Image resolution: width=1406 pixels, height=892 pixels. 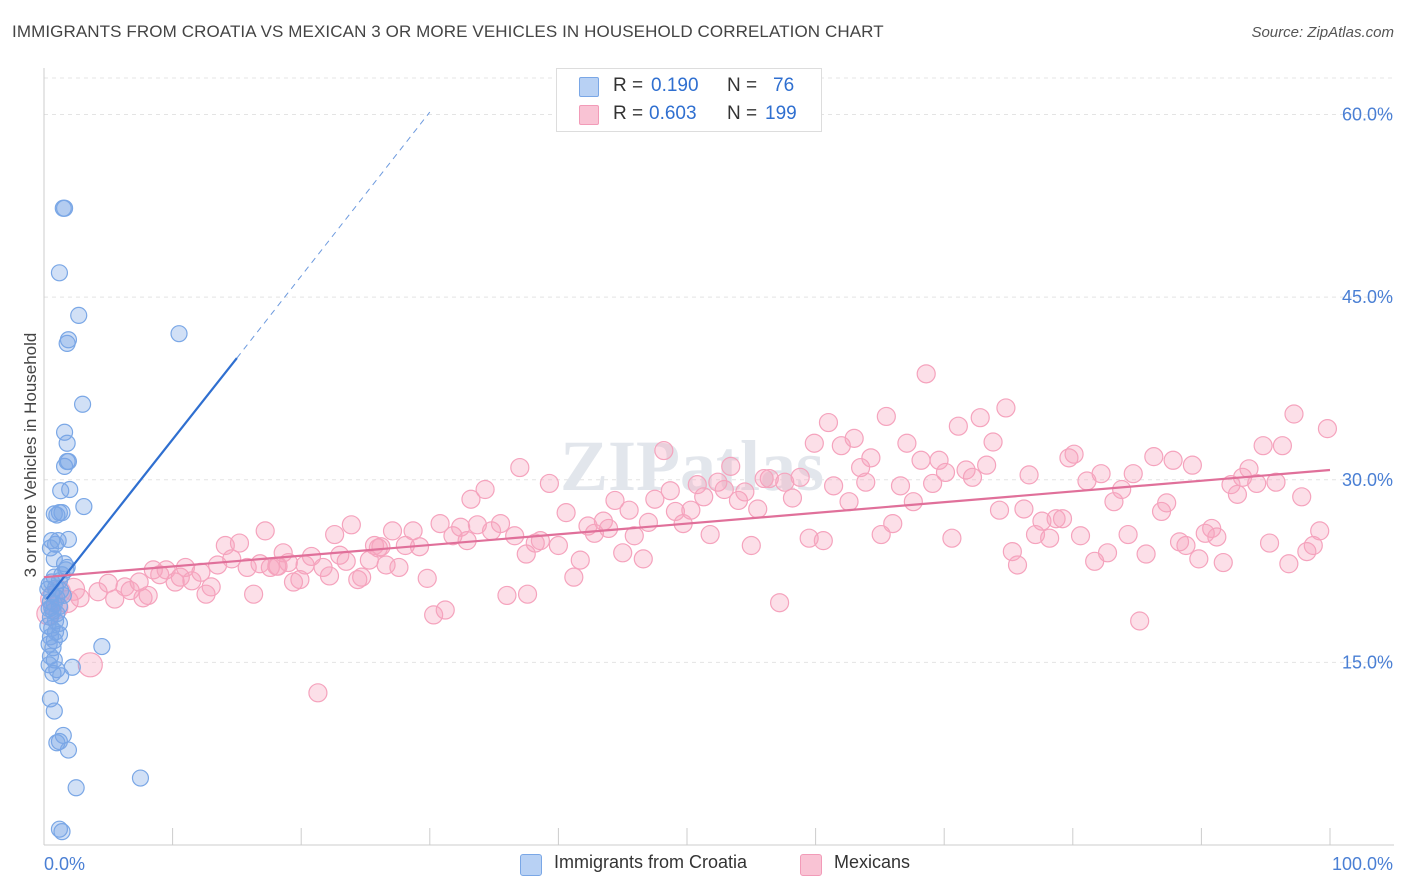 I want to click on legend-r-value: 0.603, so click(x=673, y=113).